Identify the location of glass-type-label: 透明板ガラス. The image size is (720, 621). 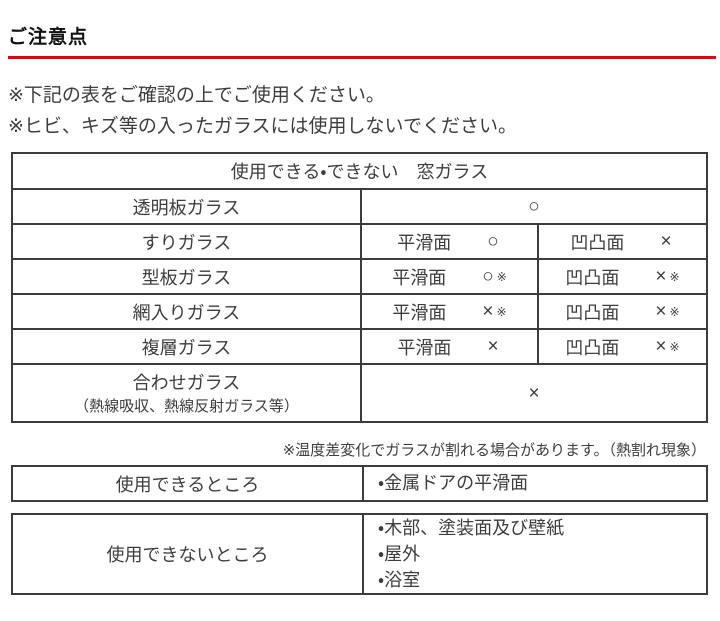
(186, 206).